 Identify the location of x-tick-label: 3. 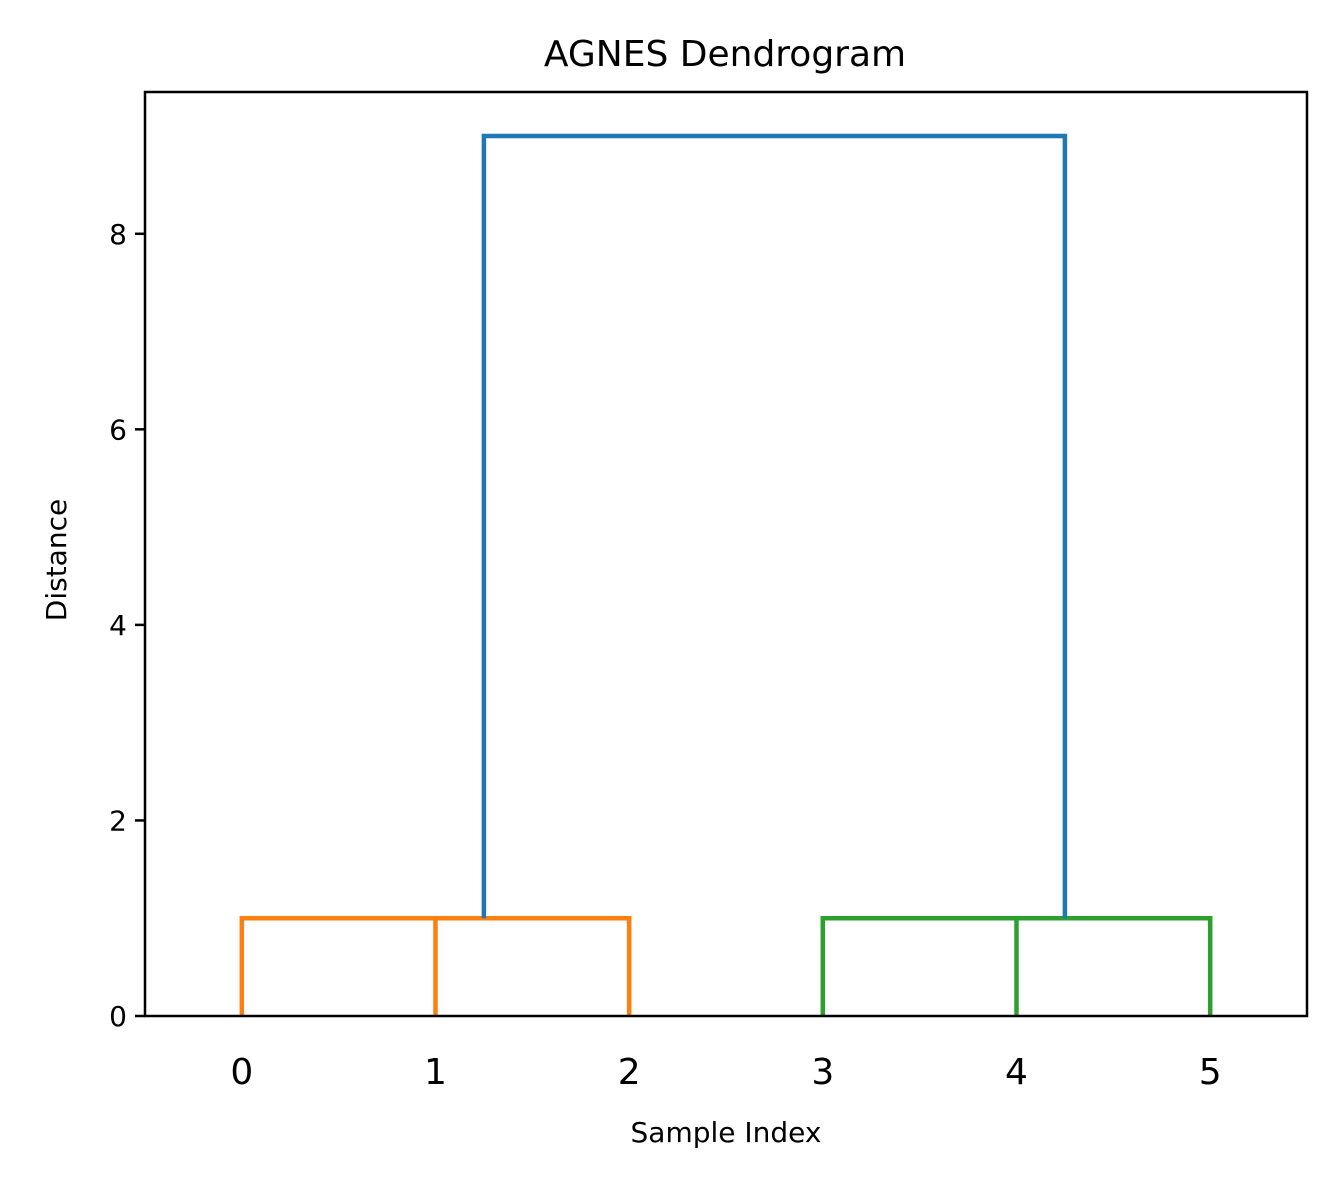
(822, 1072).